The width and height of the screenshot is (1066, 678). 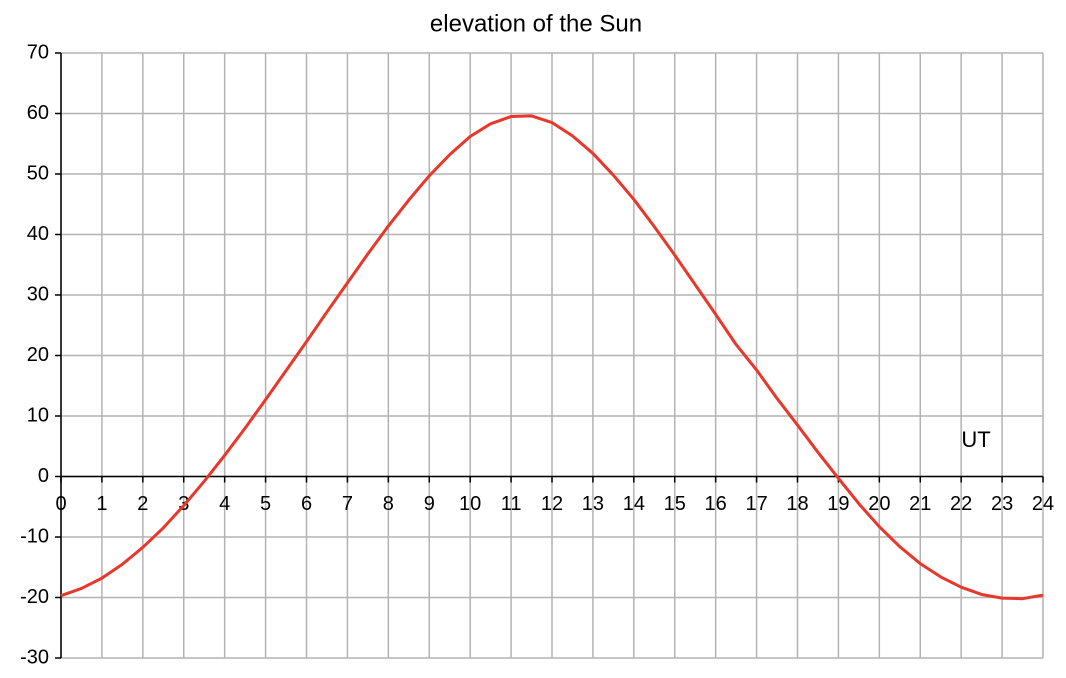 I want to click on y-tick-label: -30, so click(x=34, y=657).